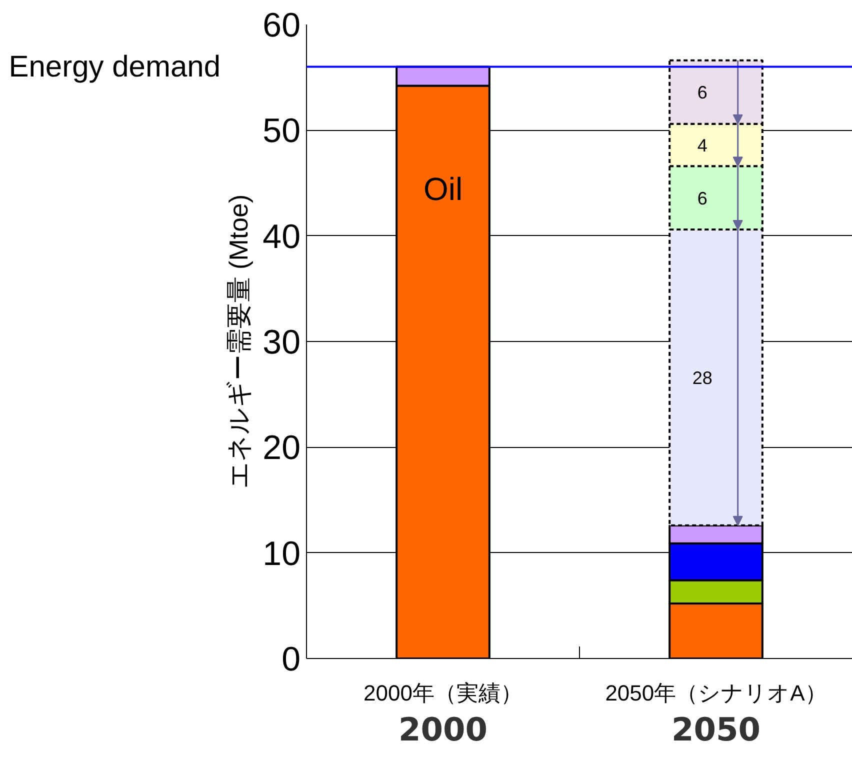 The width and height of the screenshot is (852, 768). What do you see at coordinates (716, 693) in the screenshot?
I see `x-tick-label: 2050年（シナリオA）` at bounding box center [716, 693].